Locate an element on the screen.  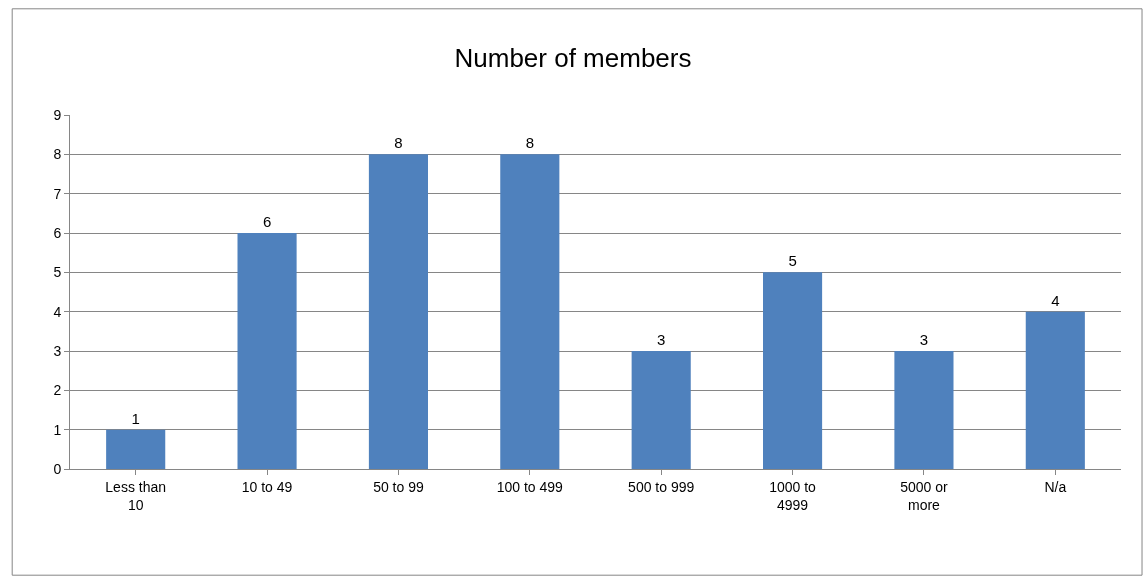
data-label: 1 is located at coordinates (135, 418).